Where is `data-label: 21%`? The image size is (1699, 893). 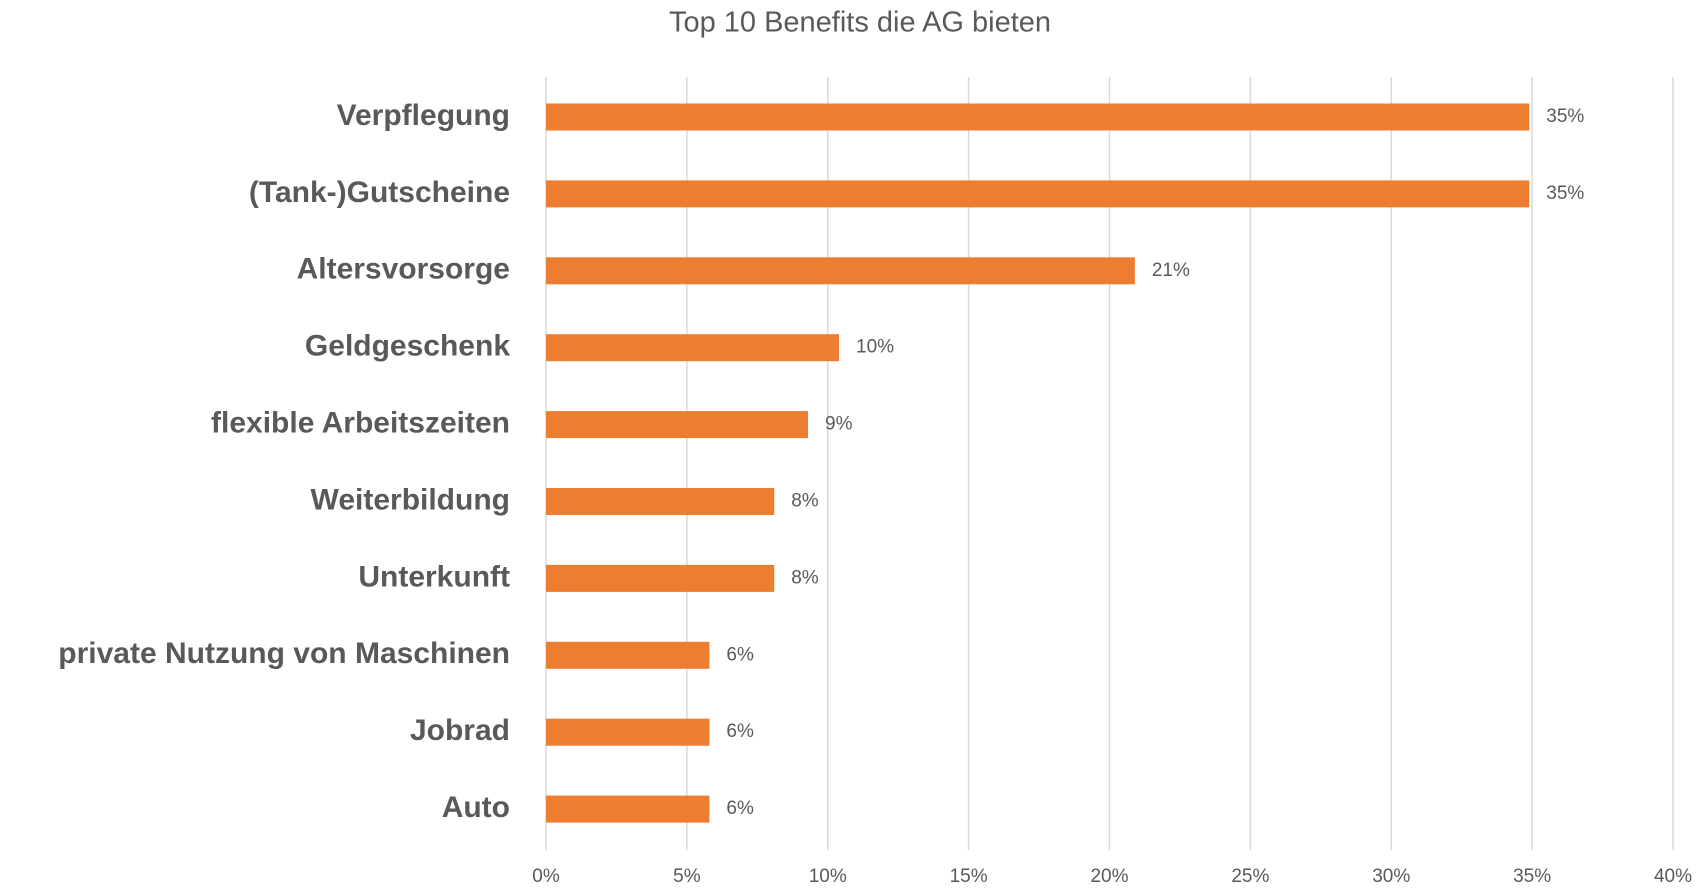
data-label: 21% is located at coordinates (1171, 270).